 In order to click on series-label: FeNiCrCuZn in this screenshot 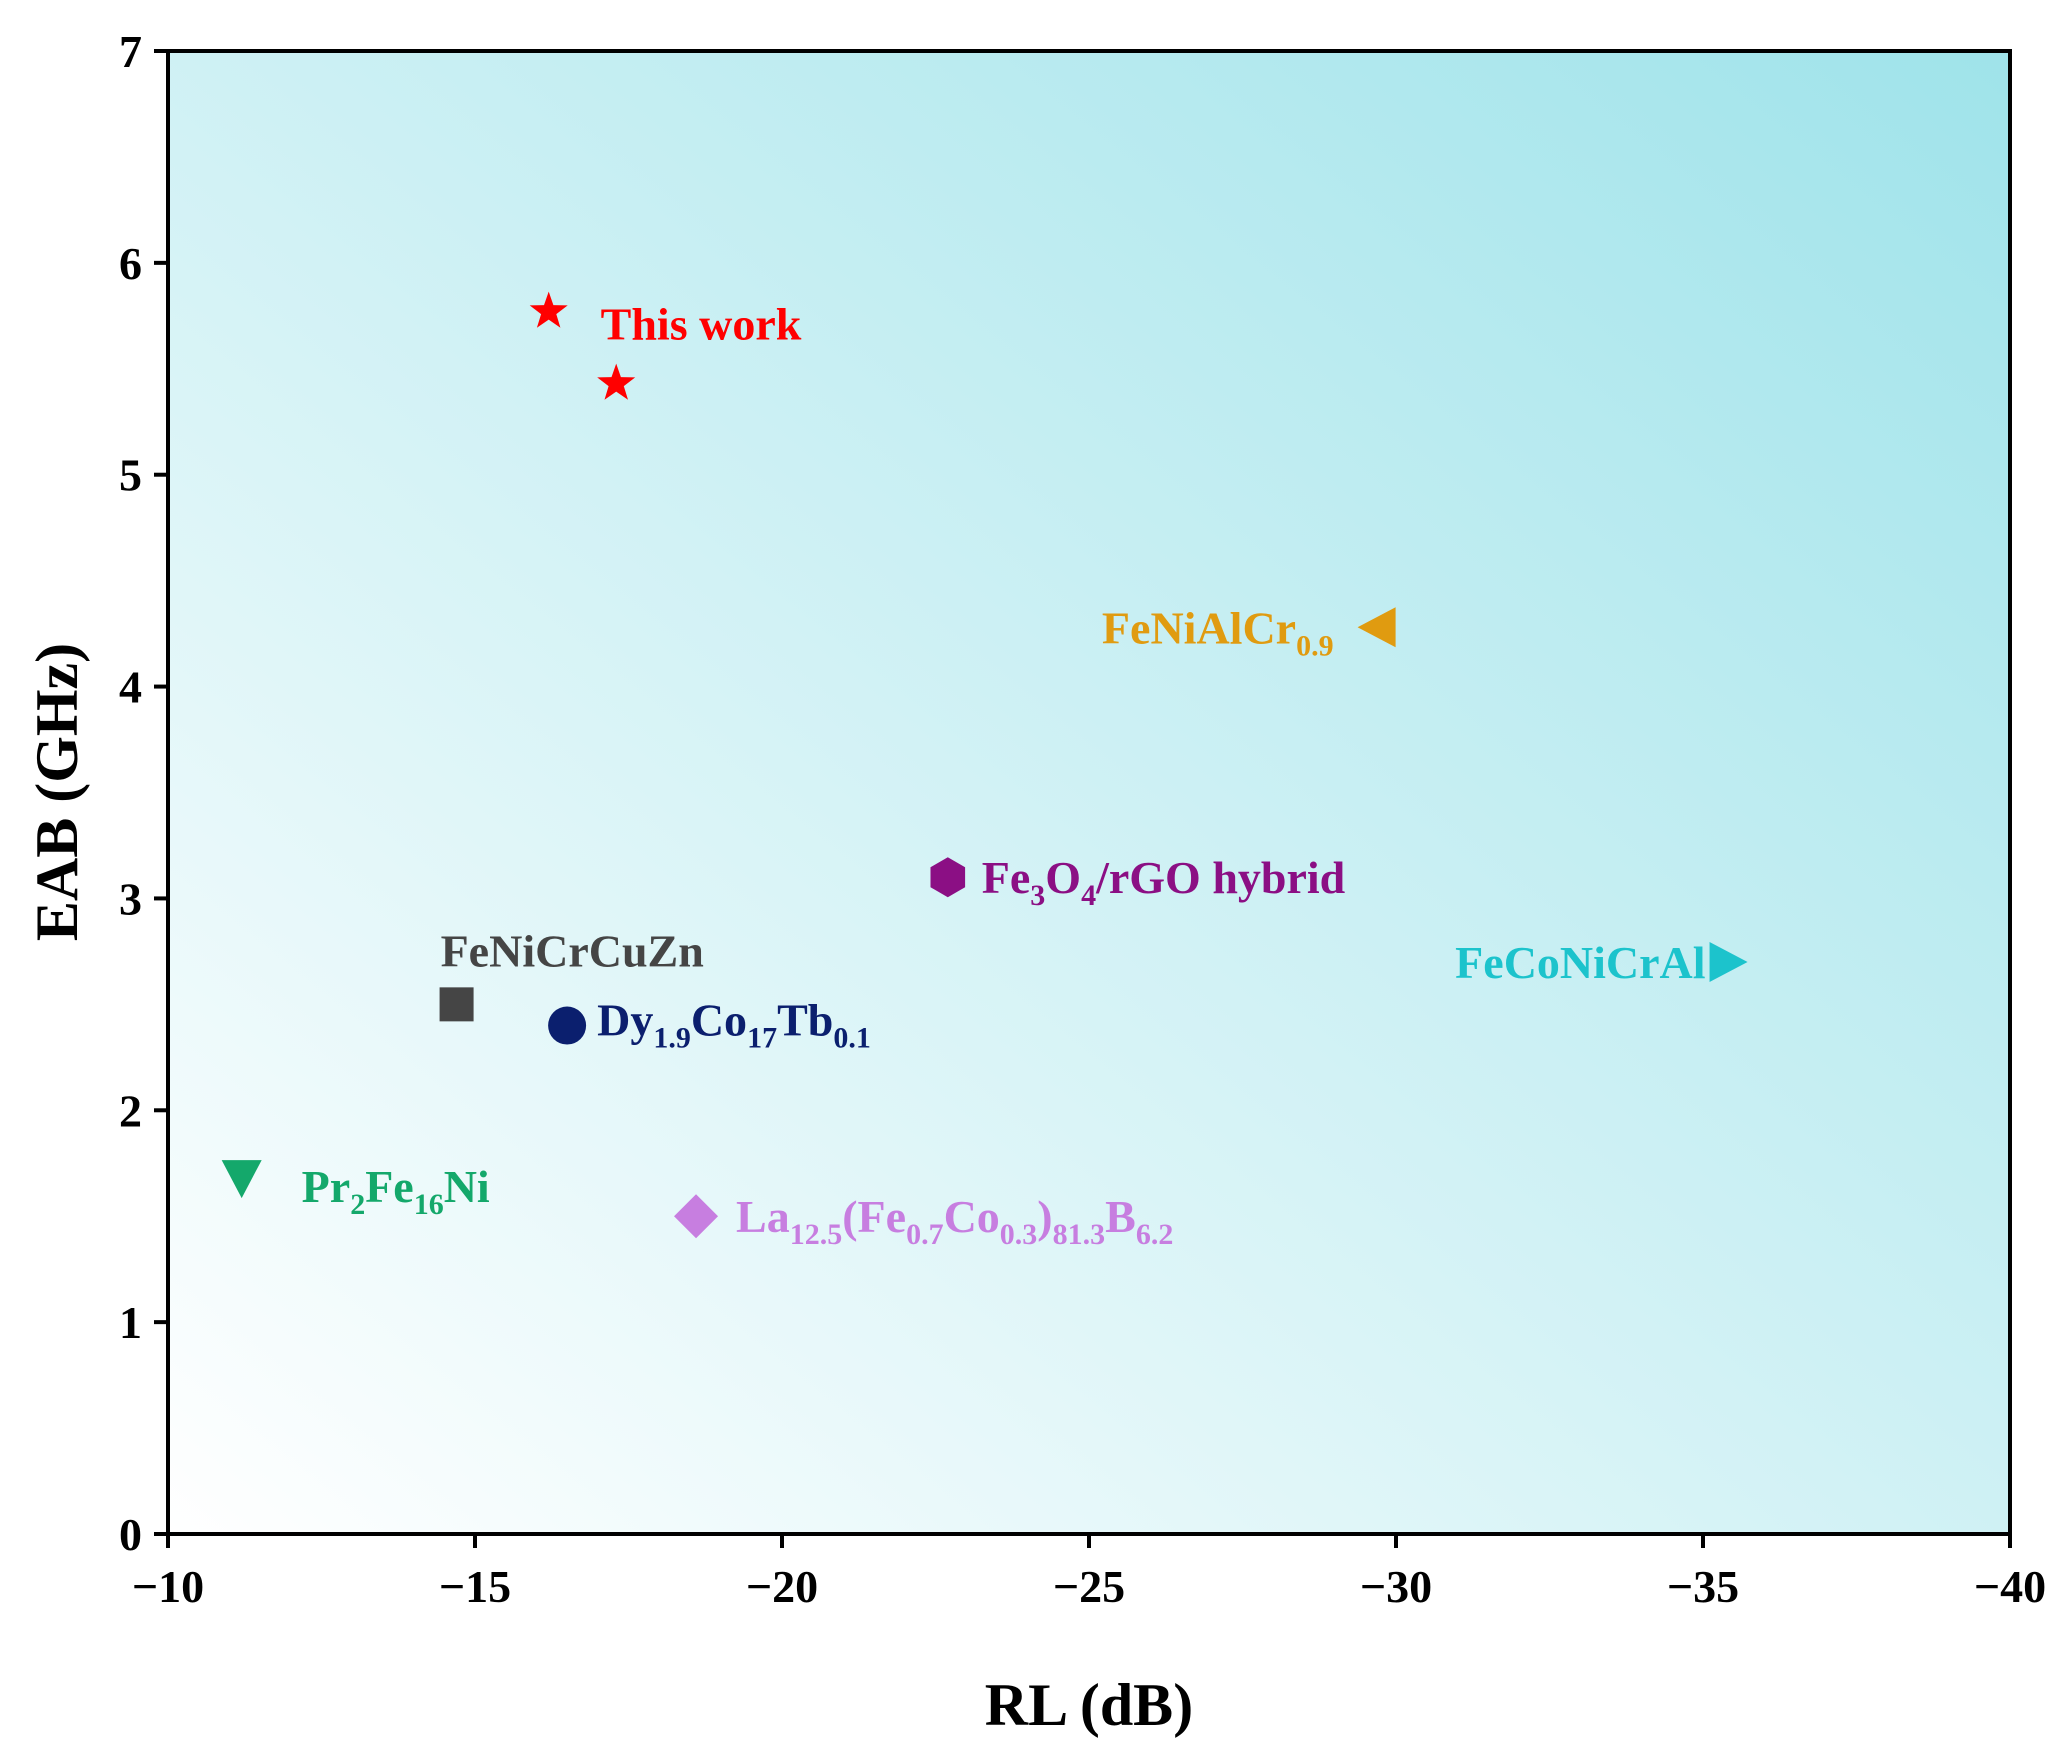, I will do `click(572, 950)`.